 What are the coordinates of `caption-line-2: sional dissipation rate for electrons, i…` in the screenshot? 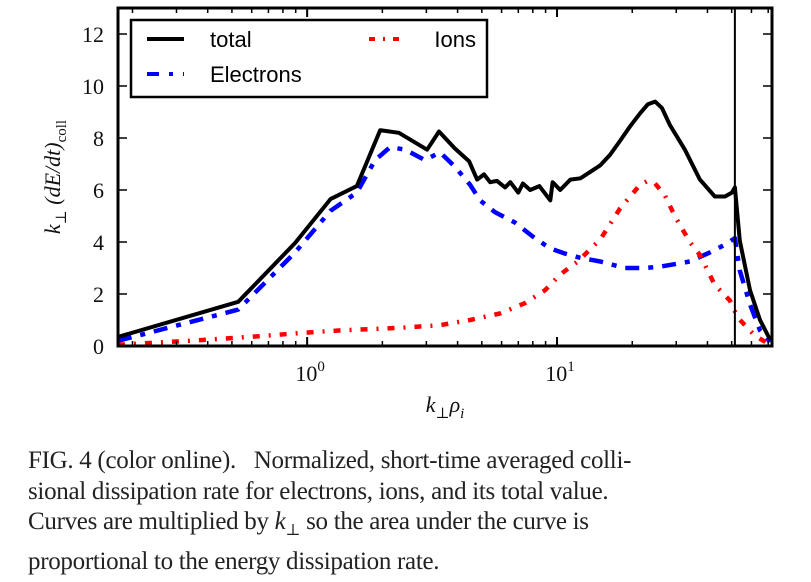 It's located at (318, 491).